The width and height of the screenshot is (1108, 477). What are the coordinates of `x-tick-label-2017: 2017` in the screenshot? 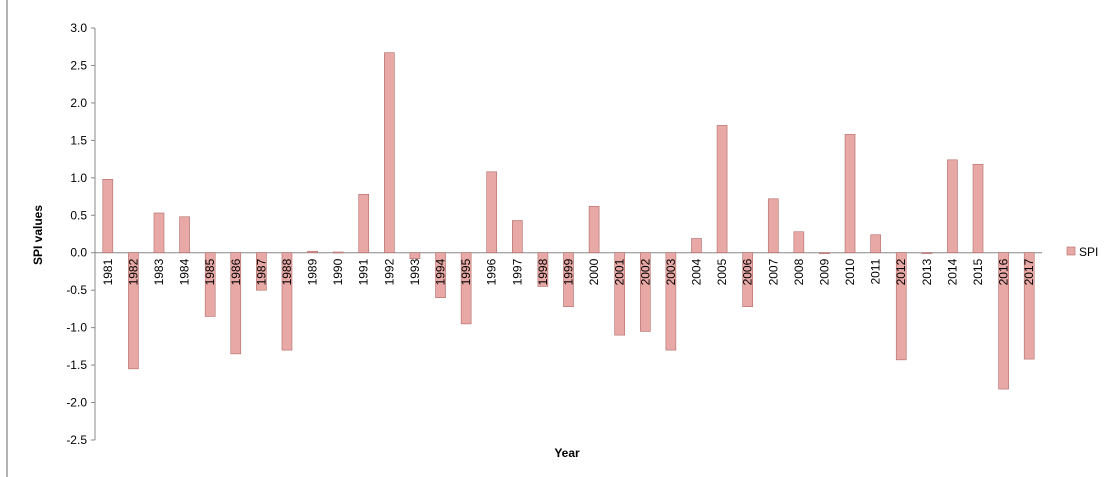 It's located at (1029, 271).